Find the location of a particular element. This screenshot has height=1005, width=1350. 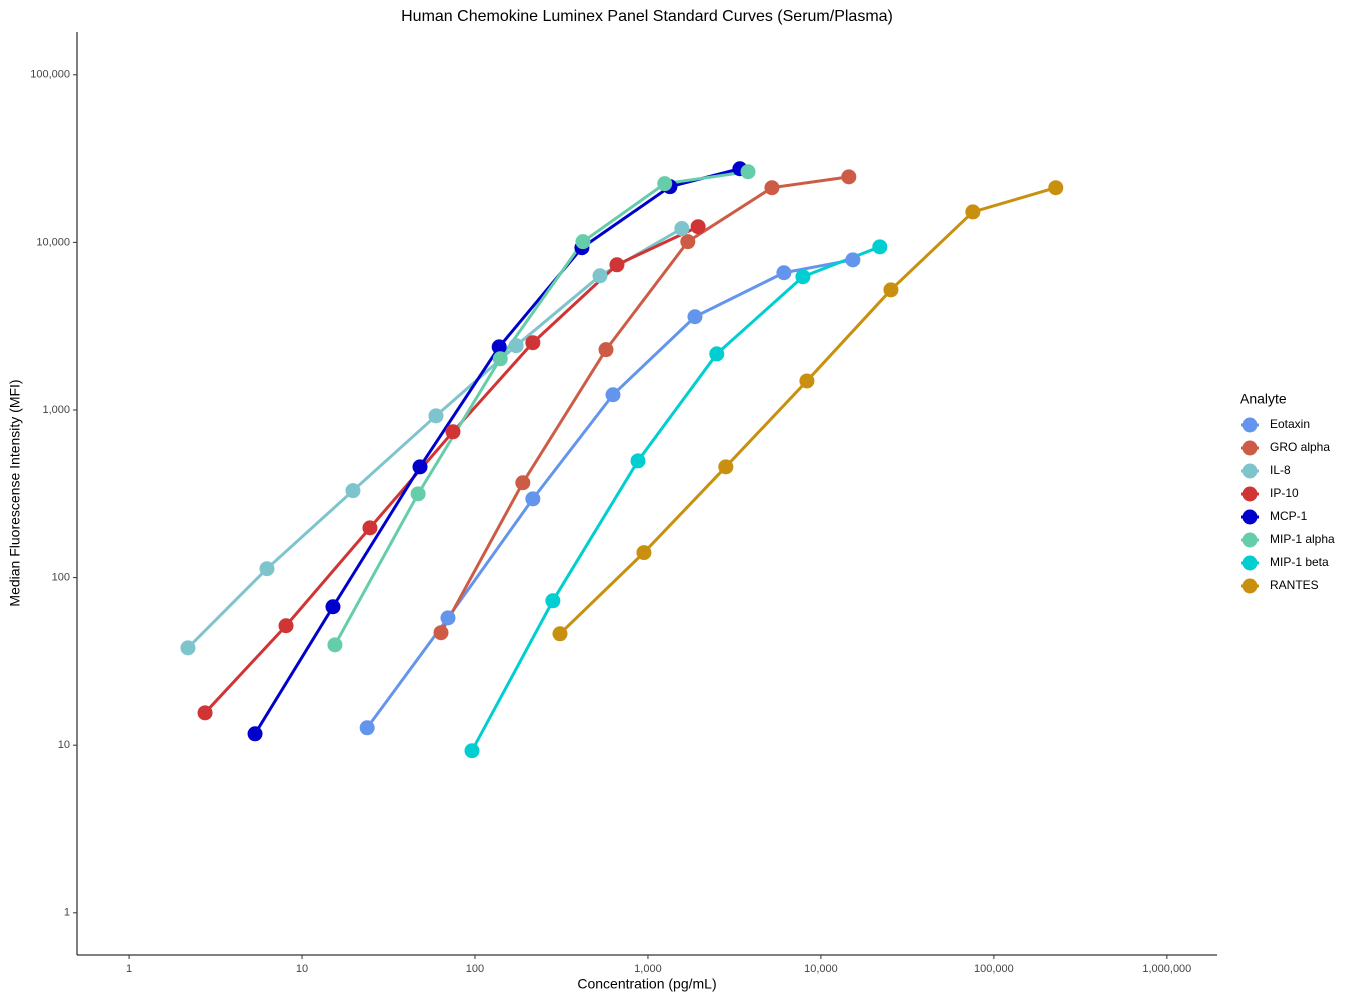

legend-label: MIP-1 alpha is located at coordinates (1302, 539).